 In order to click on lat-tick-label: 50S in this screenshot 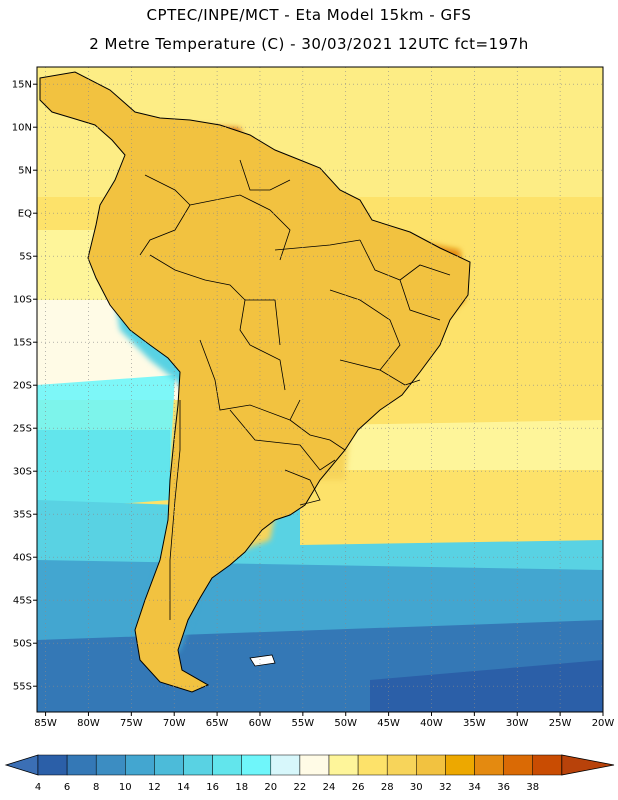, I will do `click(22, 644)`.